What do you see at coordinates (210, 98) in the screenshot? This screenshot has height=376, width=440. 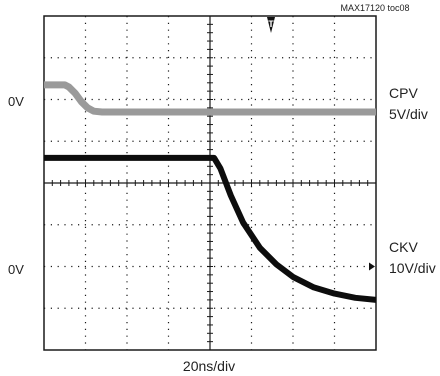 I see `cpv-trace` at bounding box center [210, 98].